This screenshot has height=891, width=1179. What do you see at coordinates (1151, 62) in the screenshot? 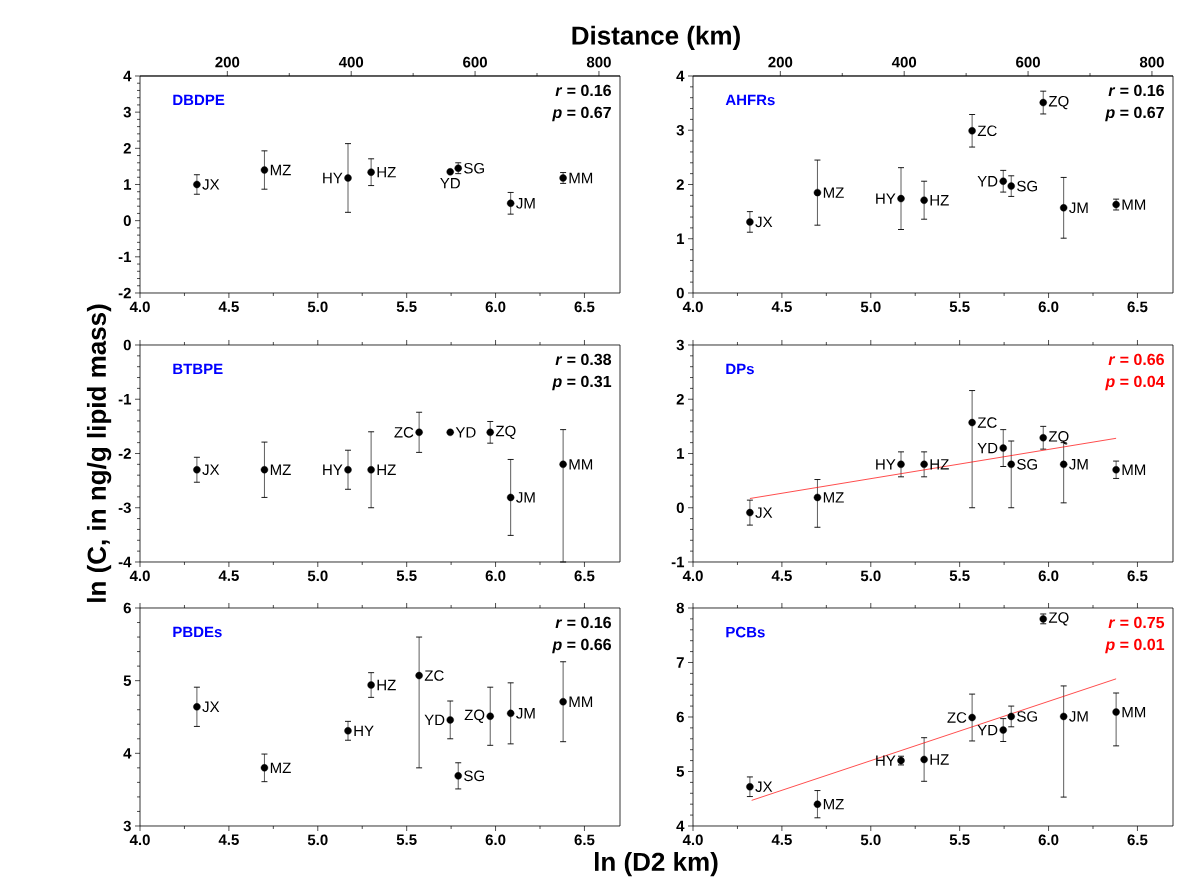
I see `x2-tick-label: 800` at bounding box center [1151, 62].